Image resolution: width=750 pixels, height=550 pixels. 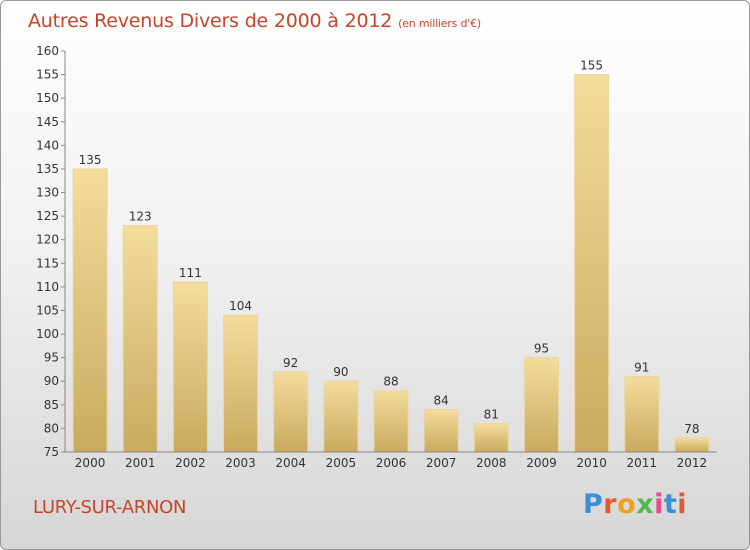 I want to click on y-tick-label: 85, so click(x=51, y=405).